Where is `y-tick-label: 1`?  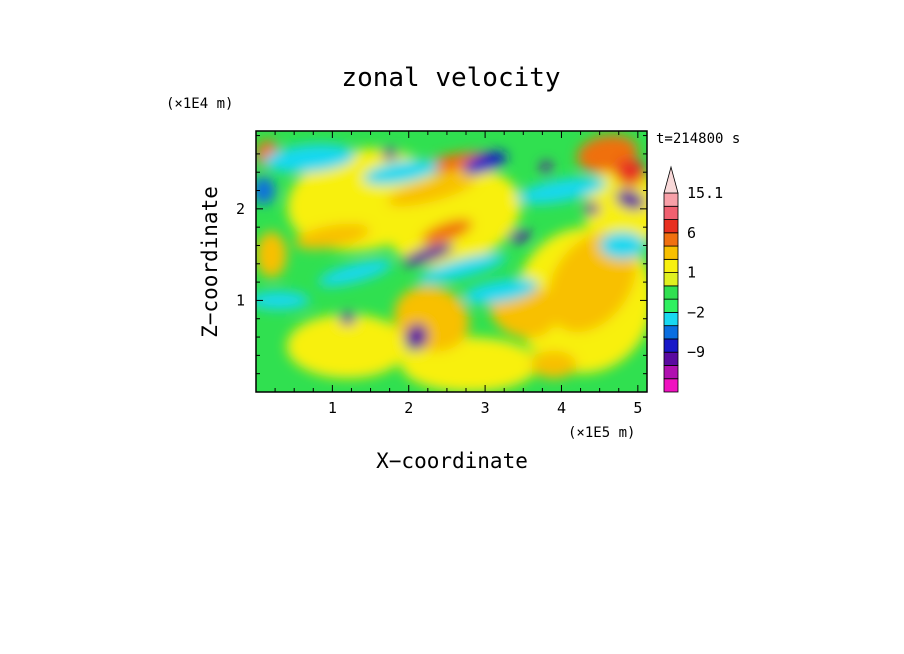 y-tick-label: 1 is located at coordinates (240, 300).